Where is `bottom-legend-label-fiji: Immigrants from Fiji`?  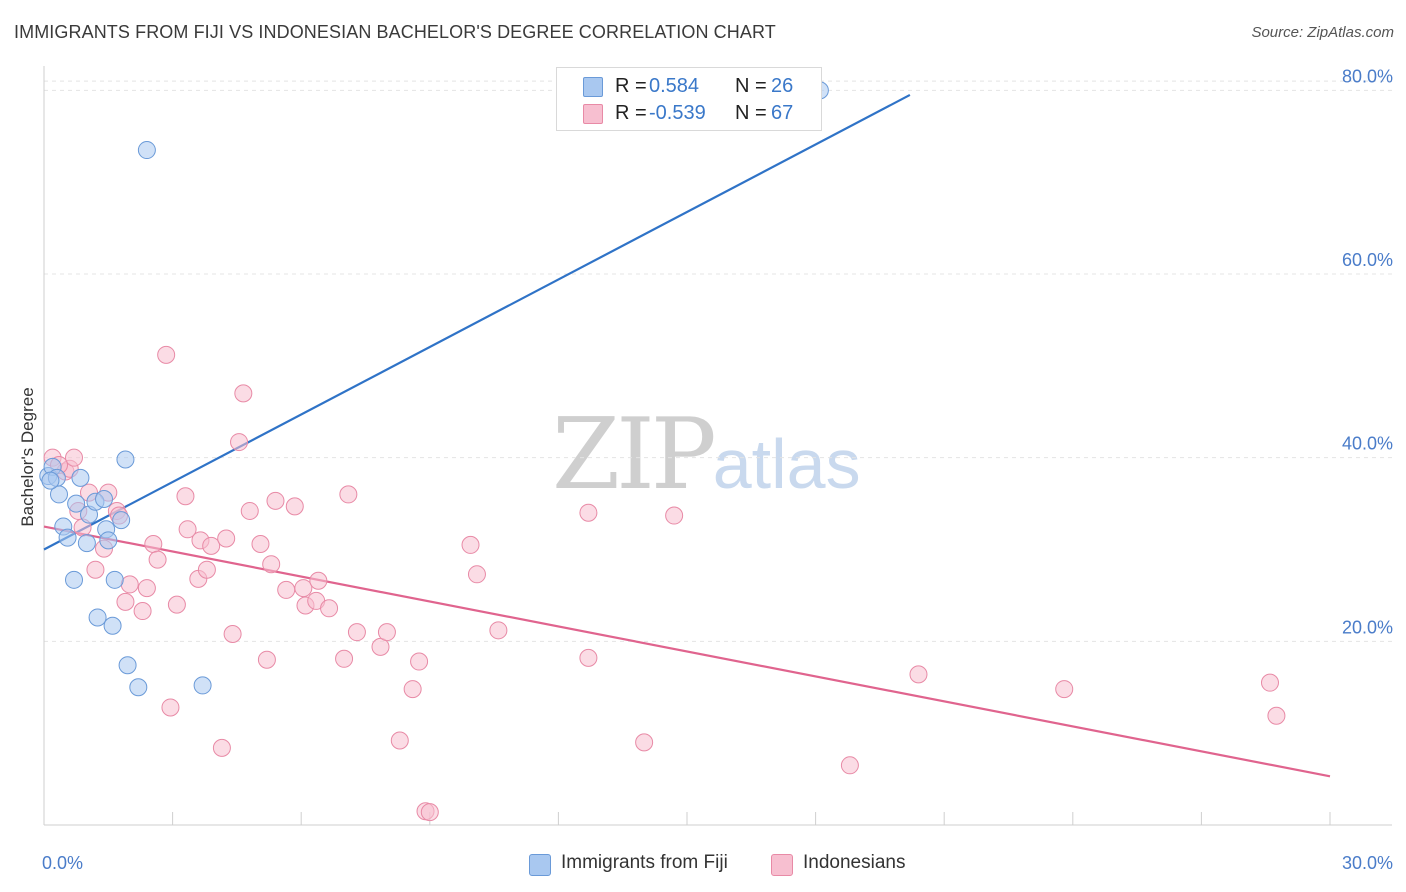 bottom-legend-label-fiji: Immigrants from Fiji is located at coordinates (644, 862).